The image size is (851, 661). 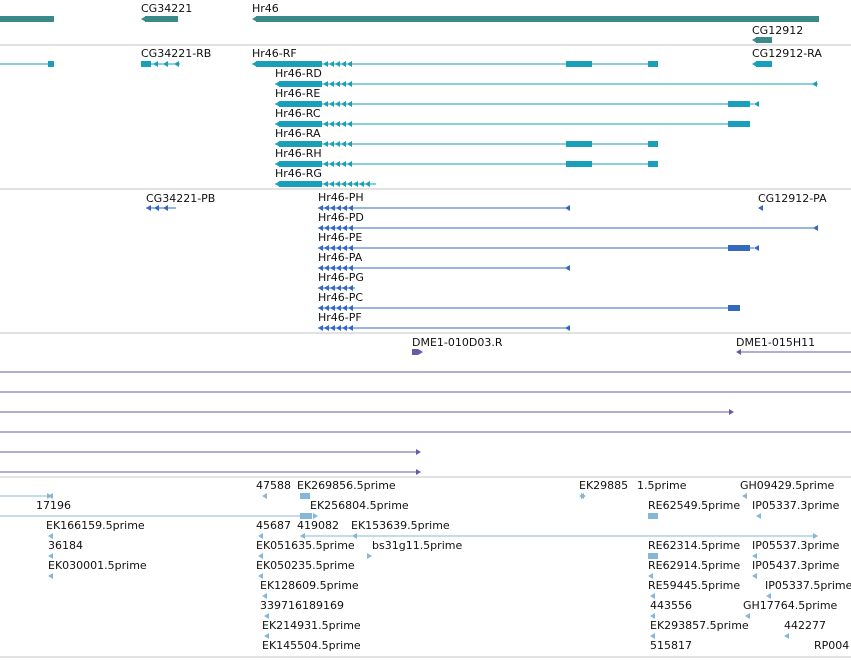 I want to click on est-label: EK269856.5prime, so click(x=346, y=485).